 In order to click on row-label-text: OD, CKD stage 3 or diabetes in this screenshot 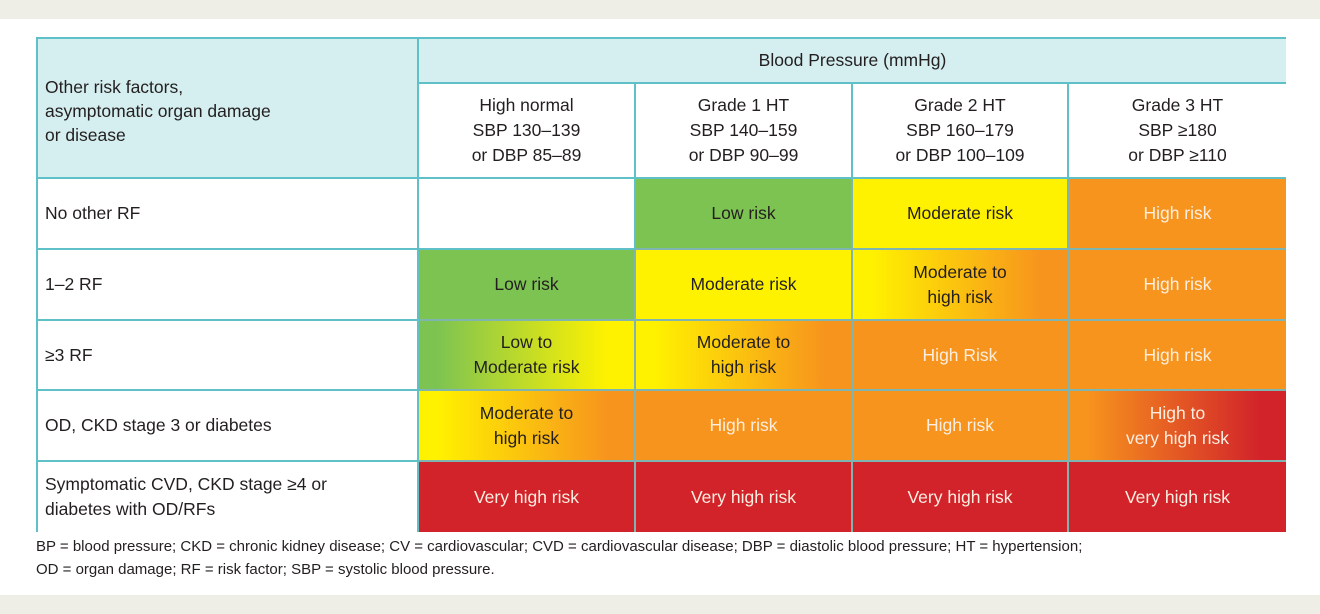, I will do `click(158, 425)`.